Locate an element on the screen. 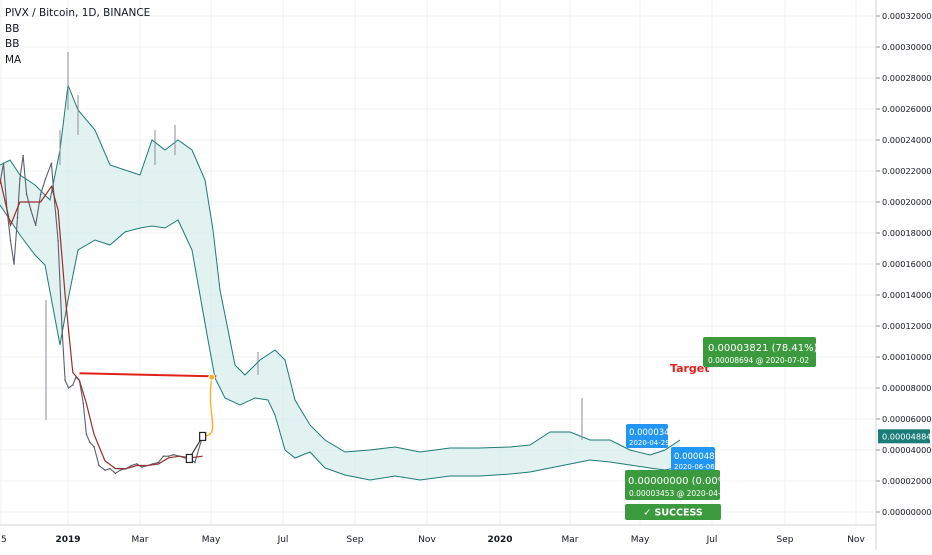 This screenshot has height=555, width=932. price-tick-label: 0.00014000 is located at coordinates (907, 295).